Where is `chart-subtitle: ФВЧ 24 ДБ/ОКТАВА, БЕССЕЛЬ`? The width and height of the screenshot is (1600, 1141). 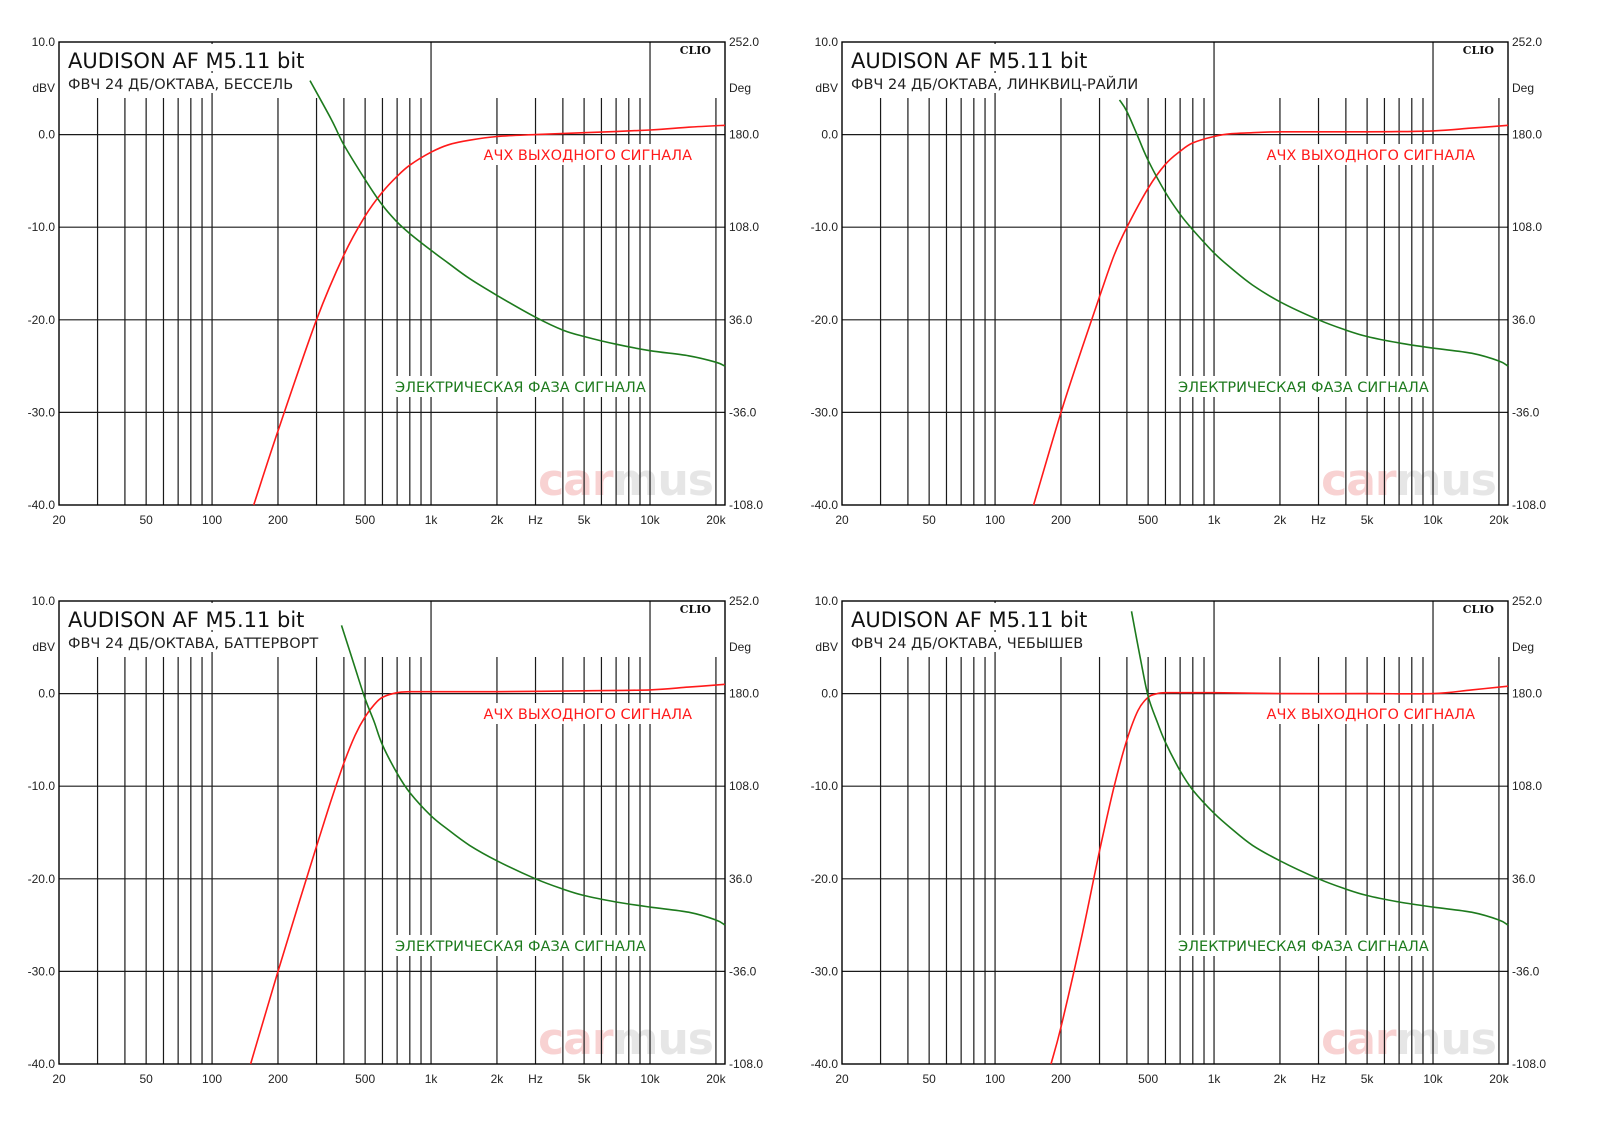
chart-subtitle: ФВЧ 24 ДБ/ОКТАВА, БЕССЕЛЬ is located at coordinates (180, 85).